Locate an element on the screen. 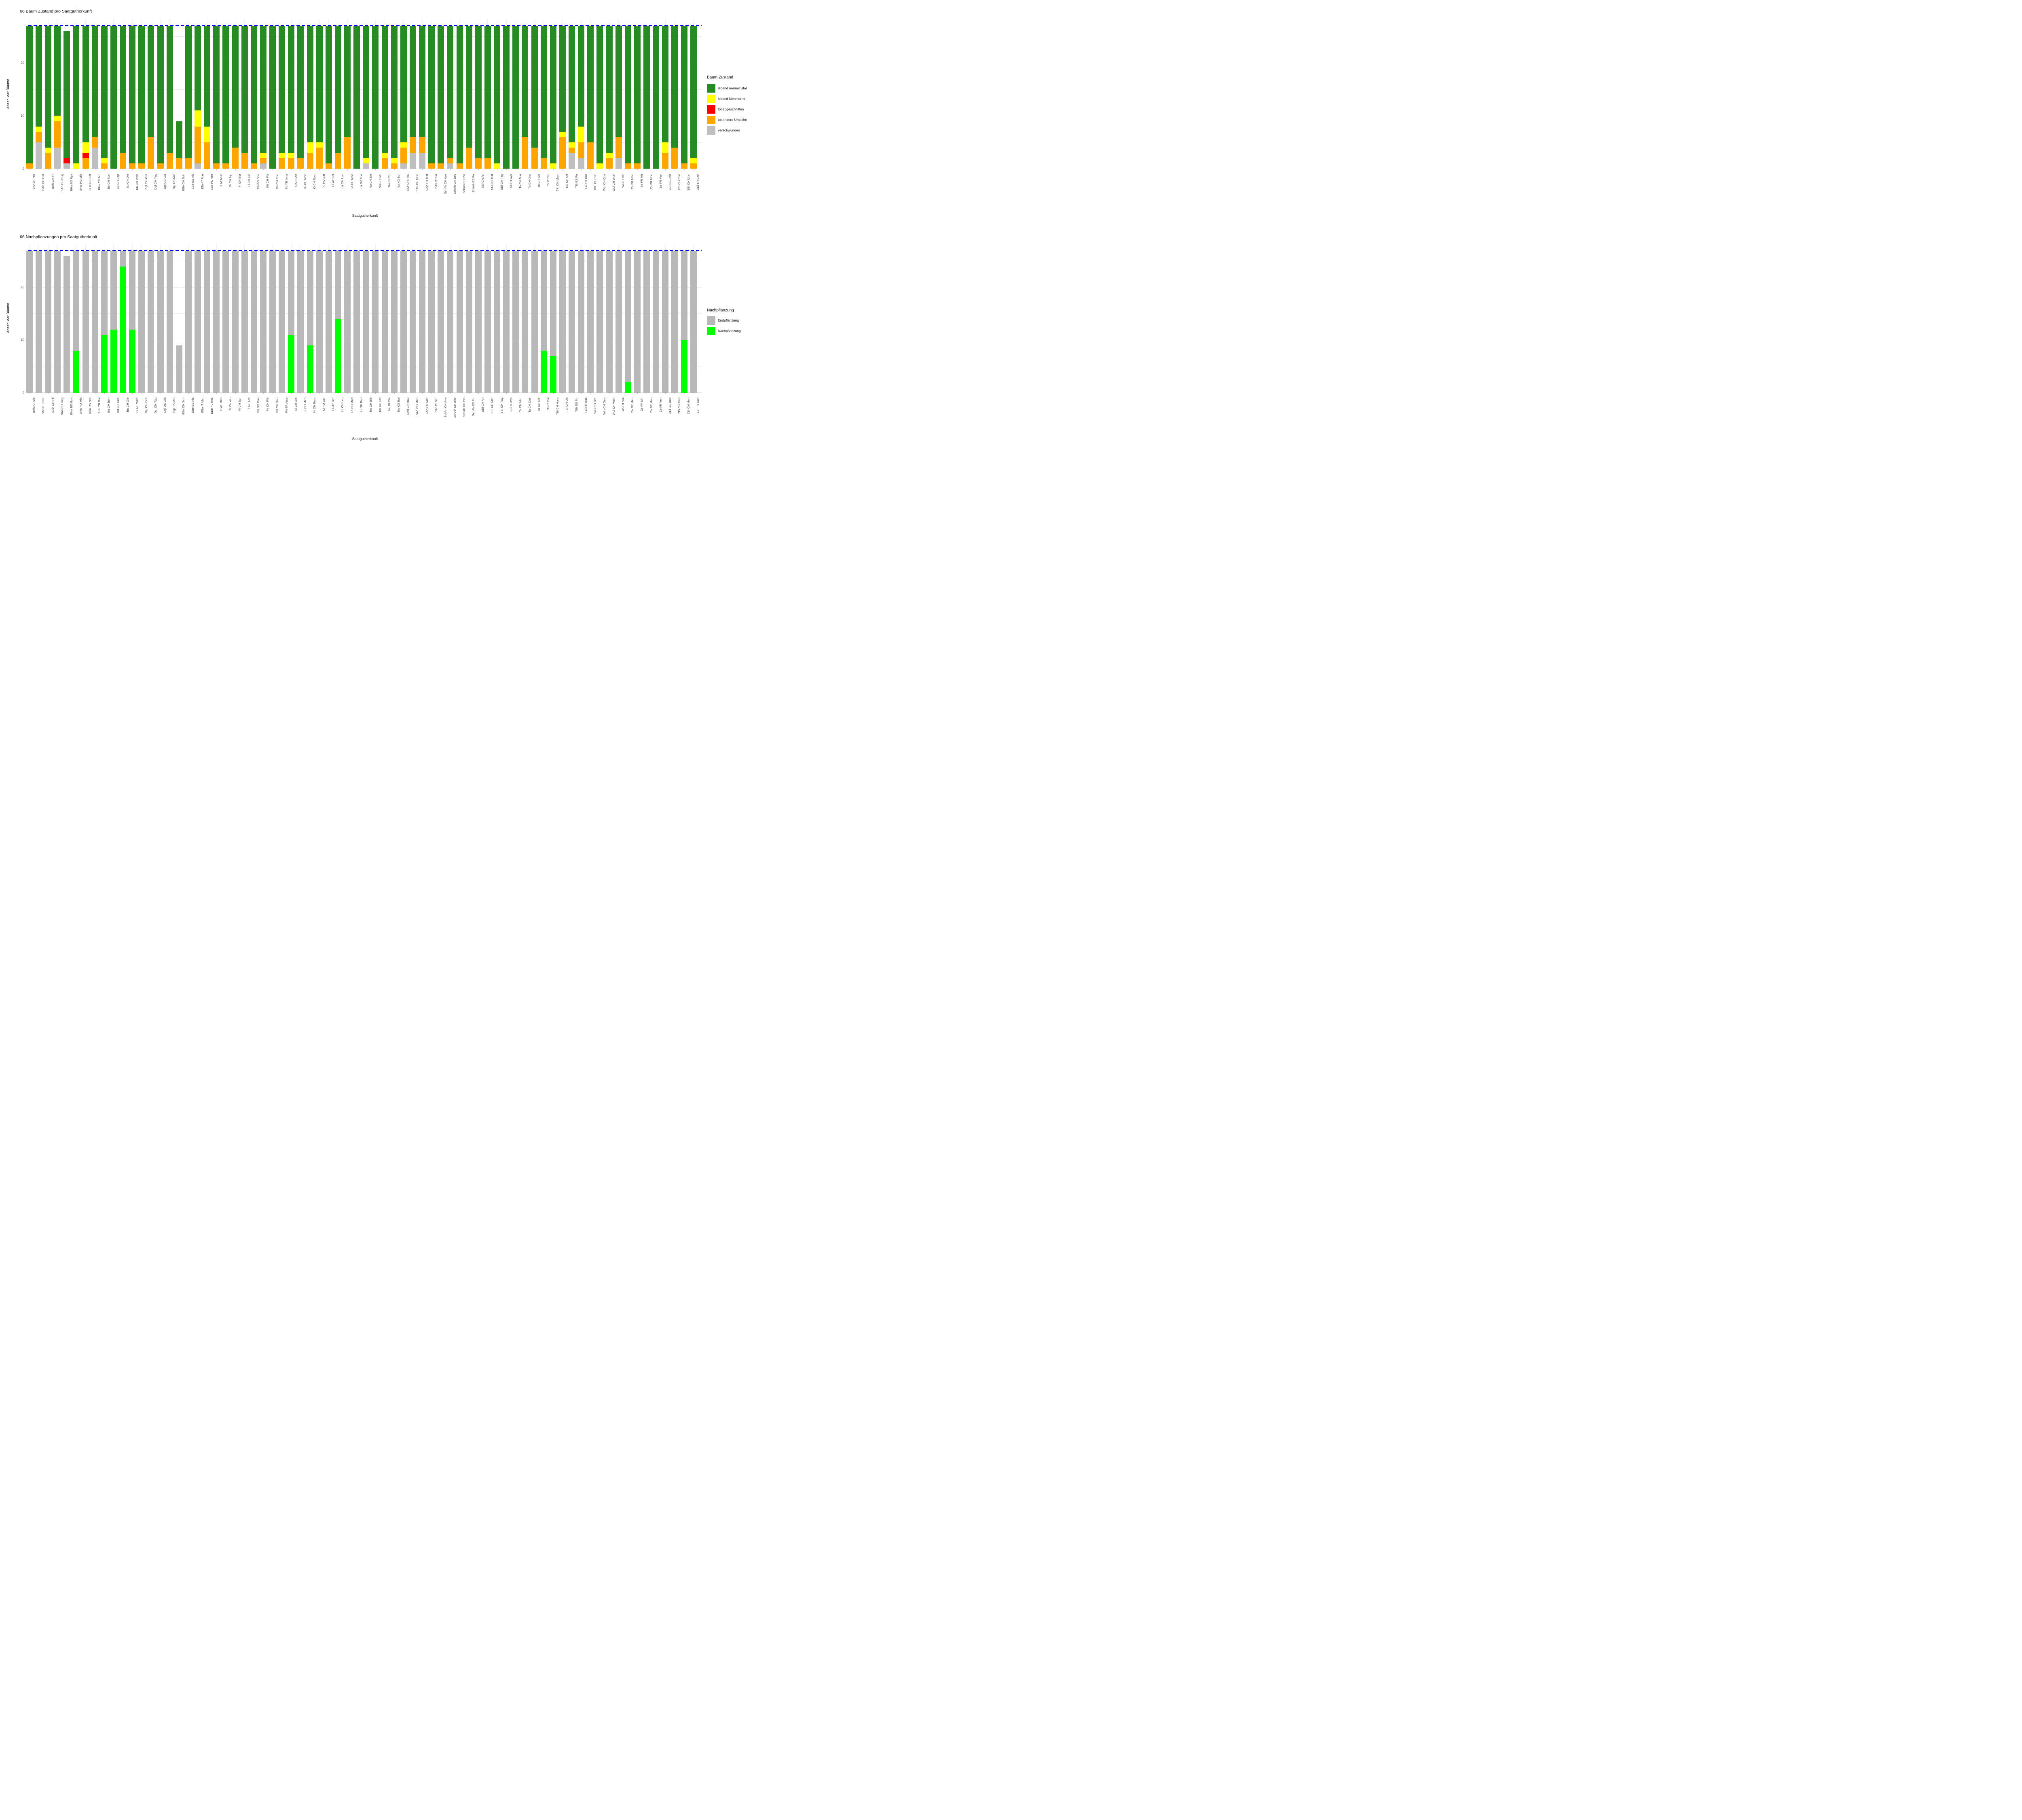 The width and height of the screenshot is (2022, 1820). x-tick-label: ZEi CH Mon is located at coordinates (689, 406).